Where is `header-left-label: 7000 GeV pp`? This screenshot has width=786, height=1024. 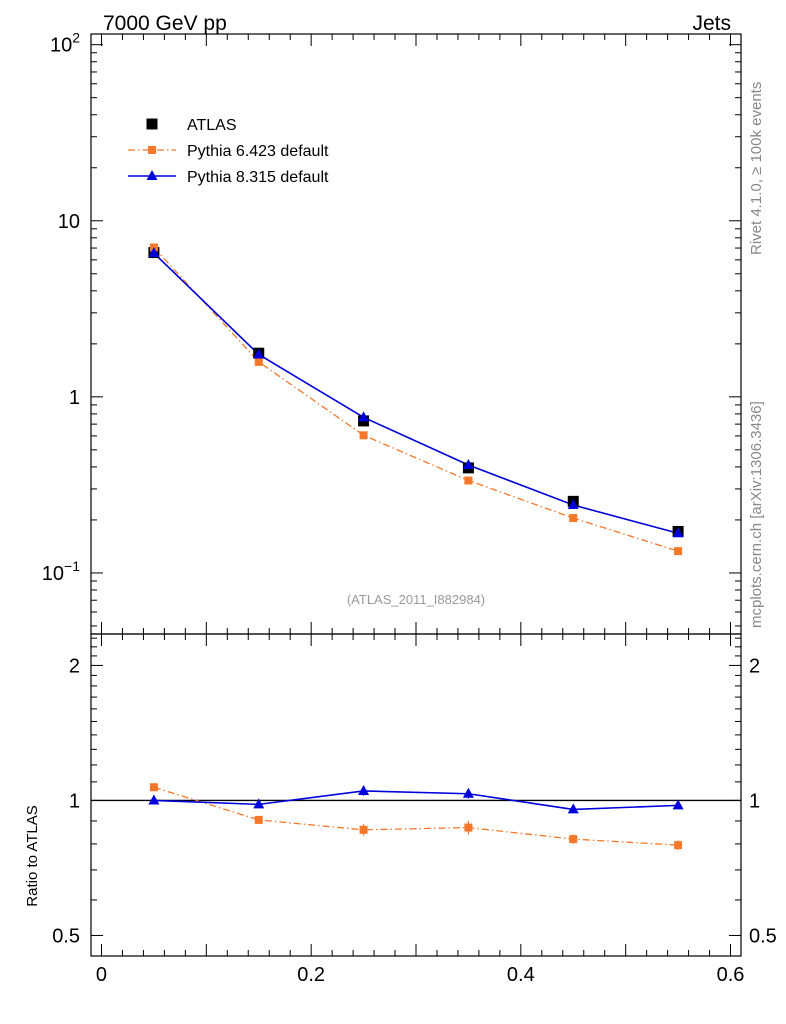 header-left-label: 7000 GeV pp is located at coordinates (165, 23).